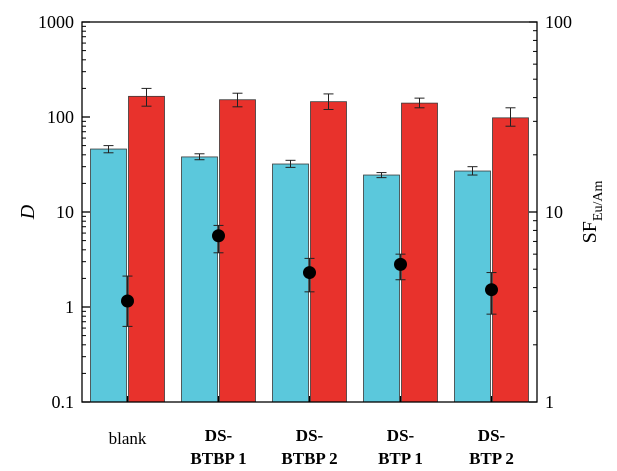 The height and width of the screenshot is (471, 617). Describe the element at coordinates (492, 435) in the screenshot. I see `x-tick-label-4-line-0: DS-` at that location.